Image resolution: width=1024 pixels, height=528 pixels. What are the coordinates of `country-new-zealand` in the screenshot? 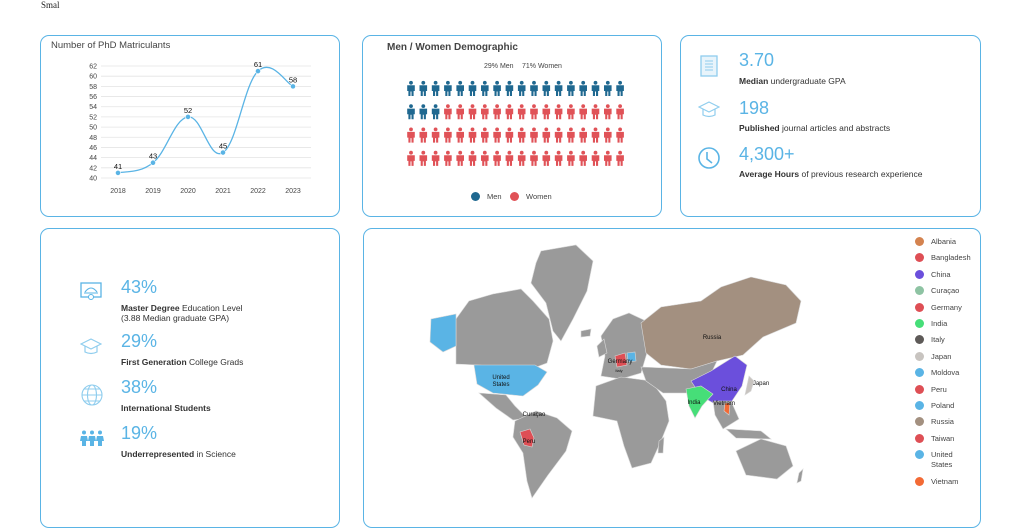 It's located at (800, 476).